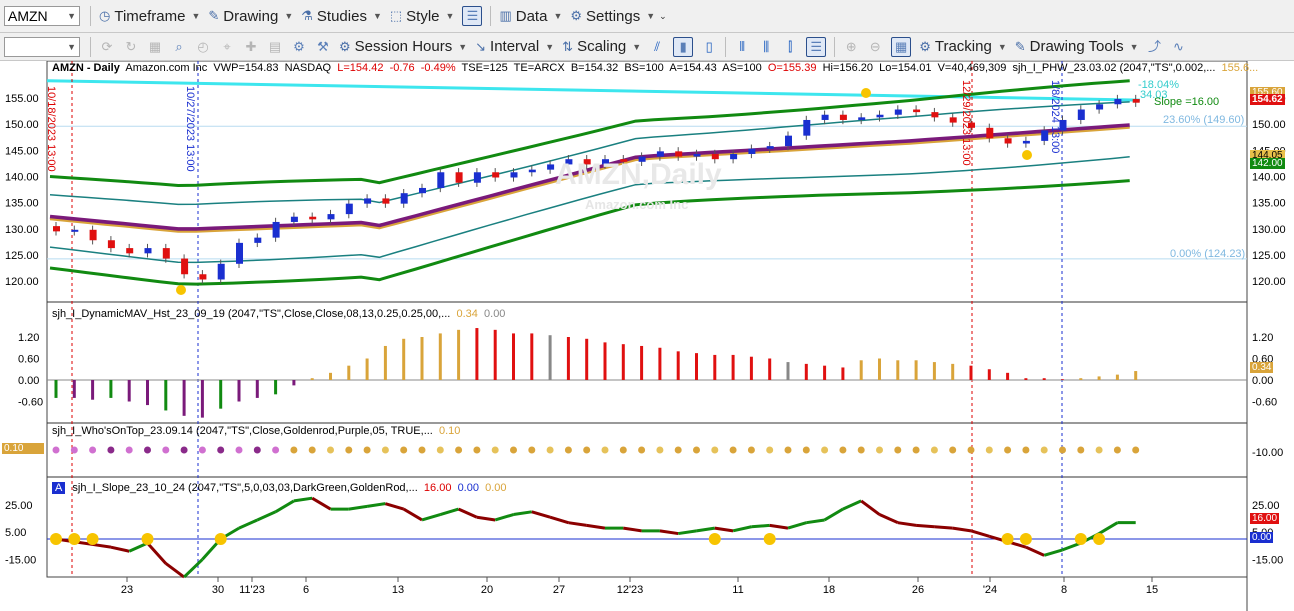 Image resolution: width=1294 pixels, height=611 pixels. What do you see at coordinates (790, 46) in the screenshot?
I see `hl-icon: ⫿` at bounding box center [790, 46].